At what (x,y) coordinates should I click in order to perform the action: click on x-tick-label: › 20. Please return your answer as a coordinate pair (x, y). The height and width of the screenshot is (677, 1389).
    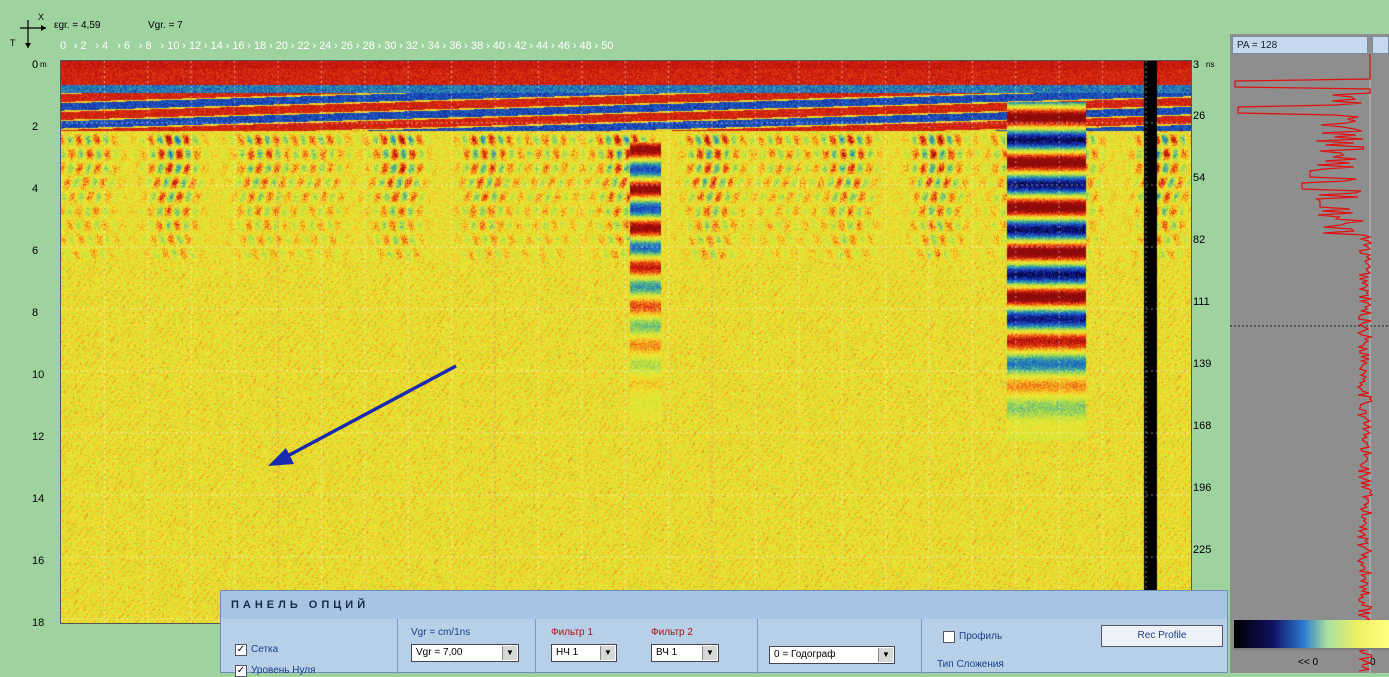
    Looking at the image, I should click on (278, 46).